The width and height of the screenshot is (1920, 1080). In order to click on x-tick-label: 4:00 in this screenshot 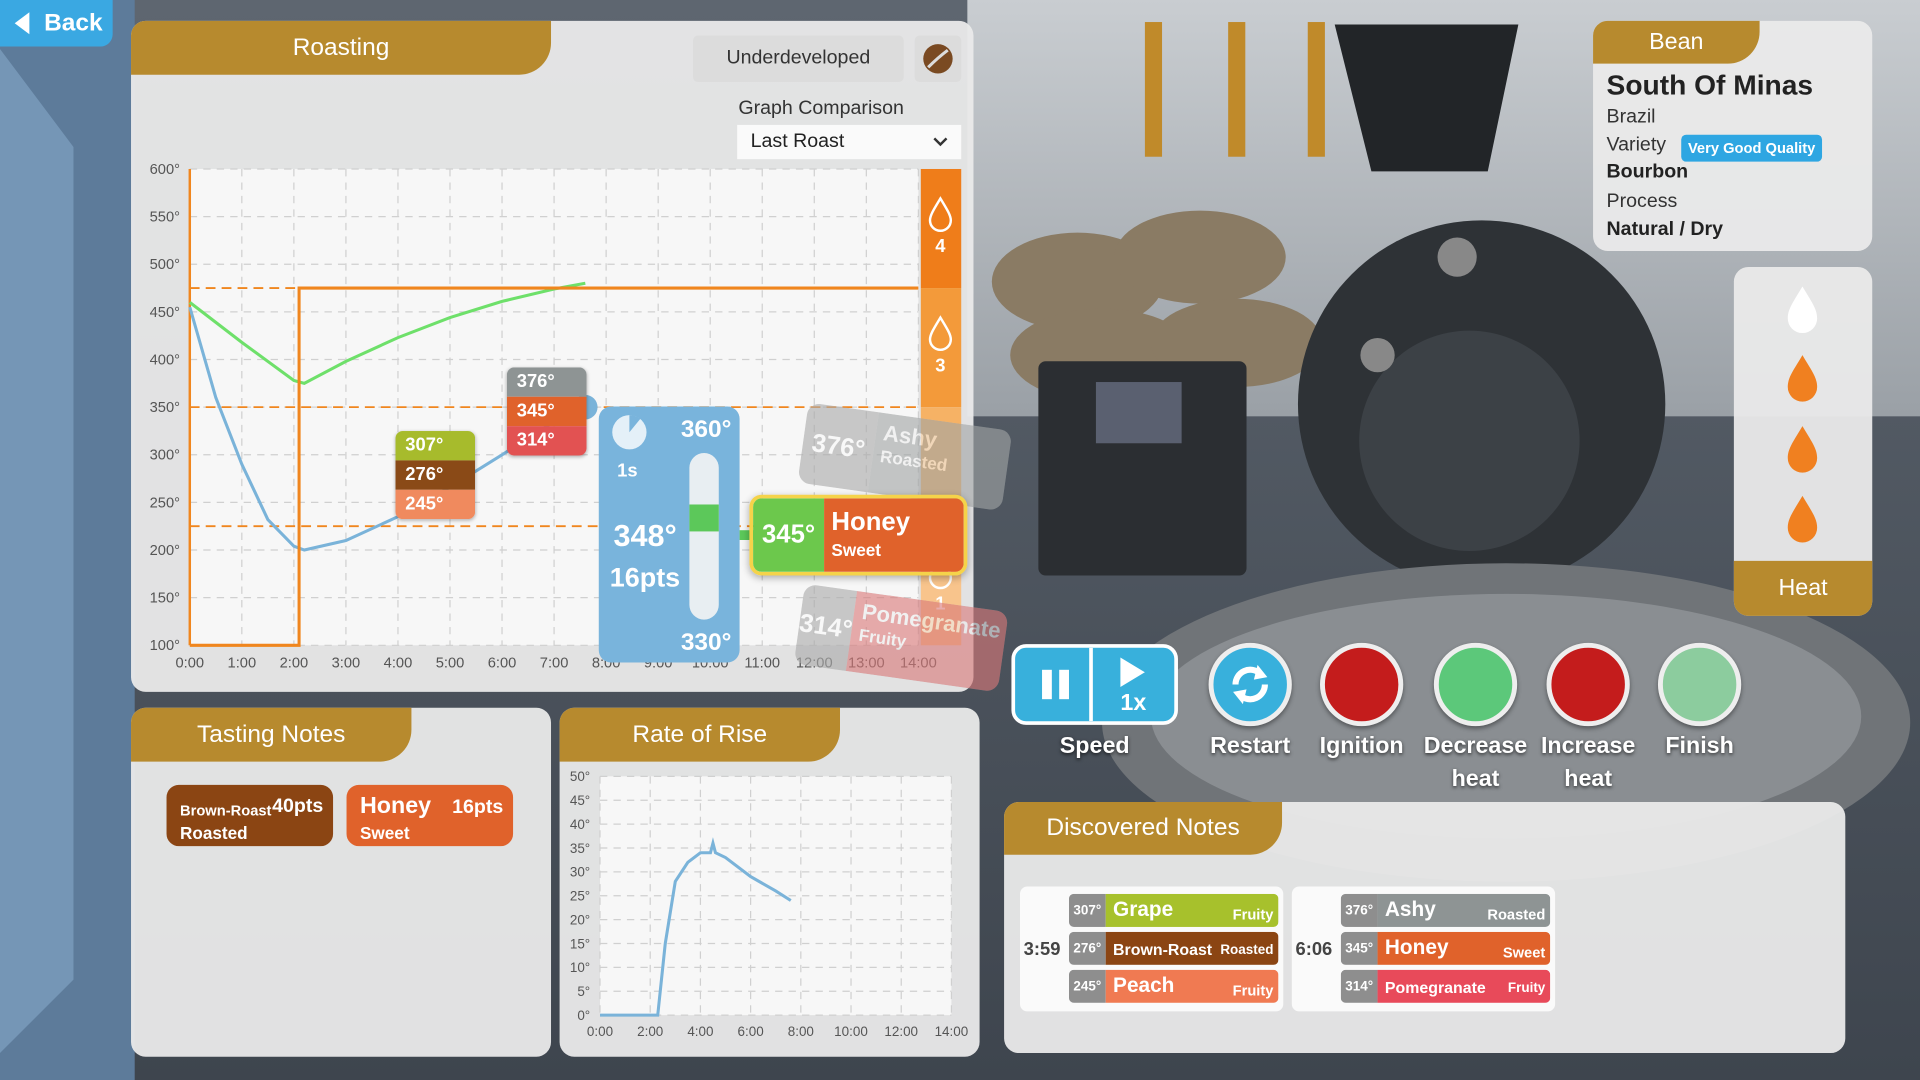, I will do `click(700, 1031)`.